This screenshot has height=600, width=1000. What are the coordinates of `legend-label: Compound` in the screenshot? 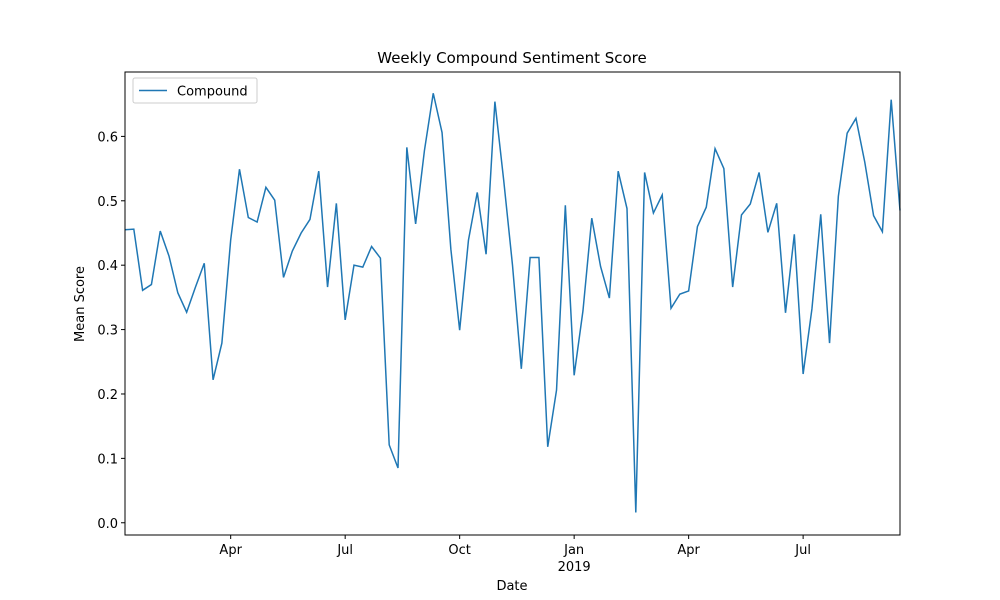 It's located at (212, 92).